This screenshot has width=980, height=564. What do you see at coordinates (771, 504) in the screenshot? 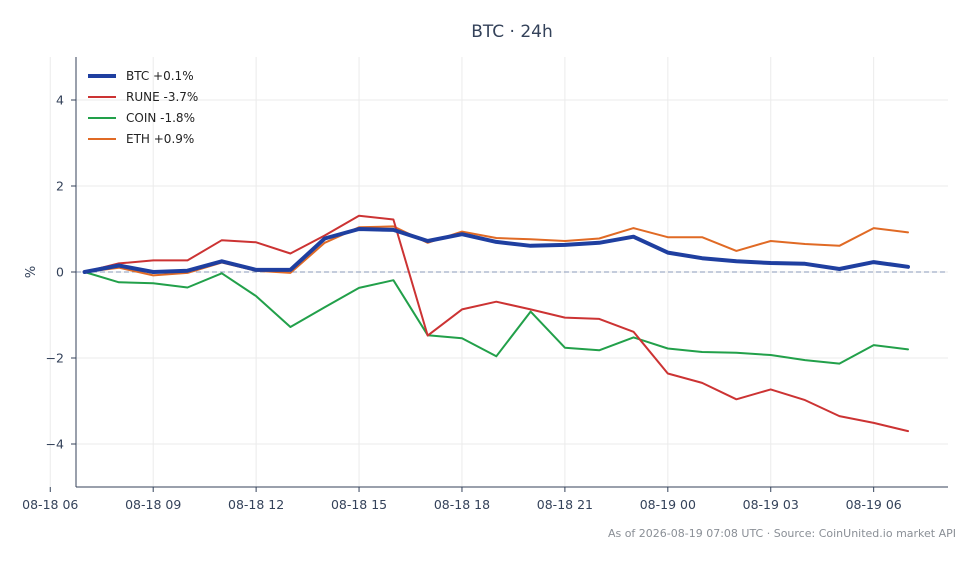
I see `x-tick-label: 08-19 03` at bounding box center [771, 504].